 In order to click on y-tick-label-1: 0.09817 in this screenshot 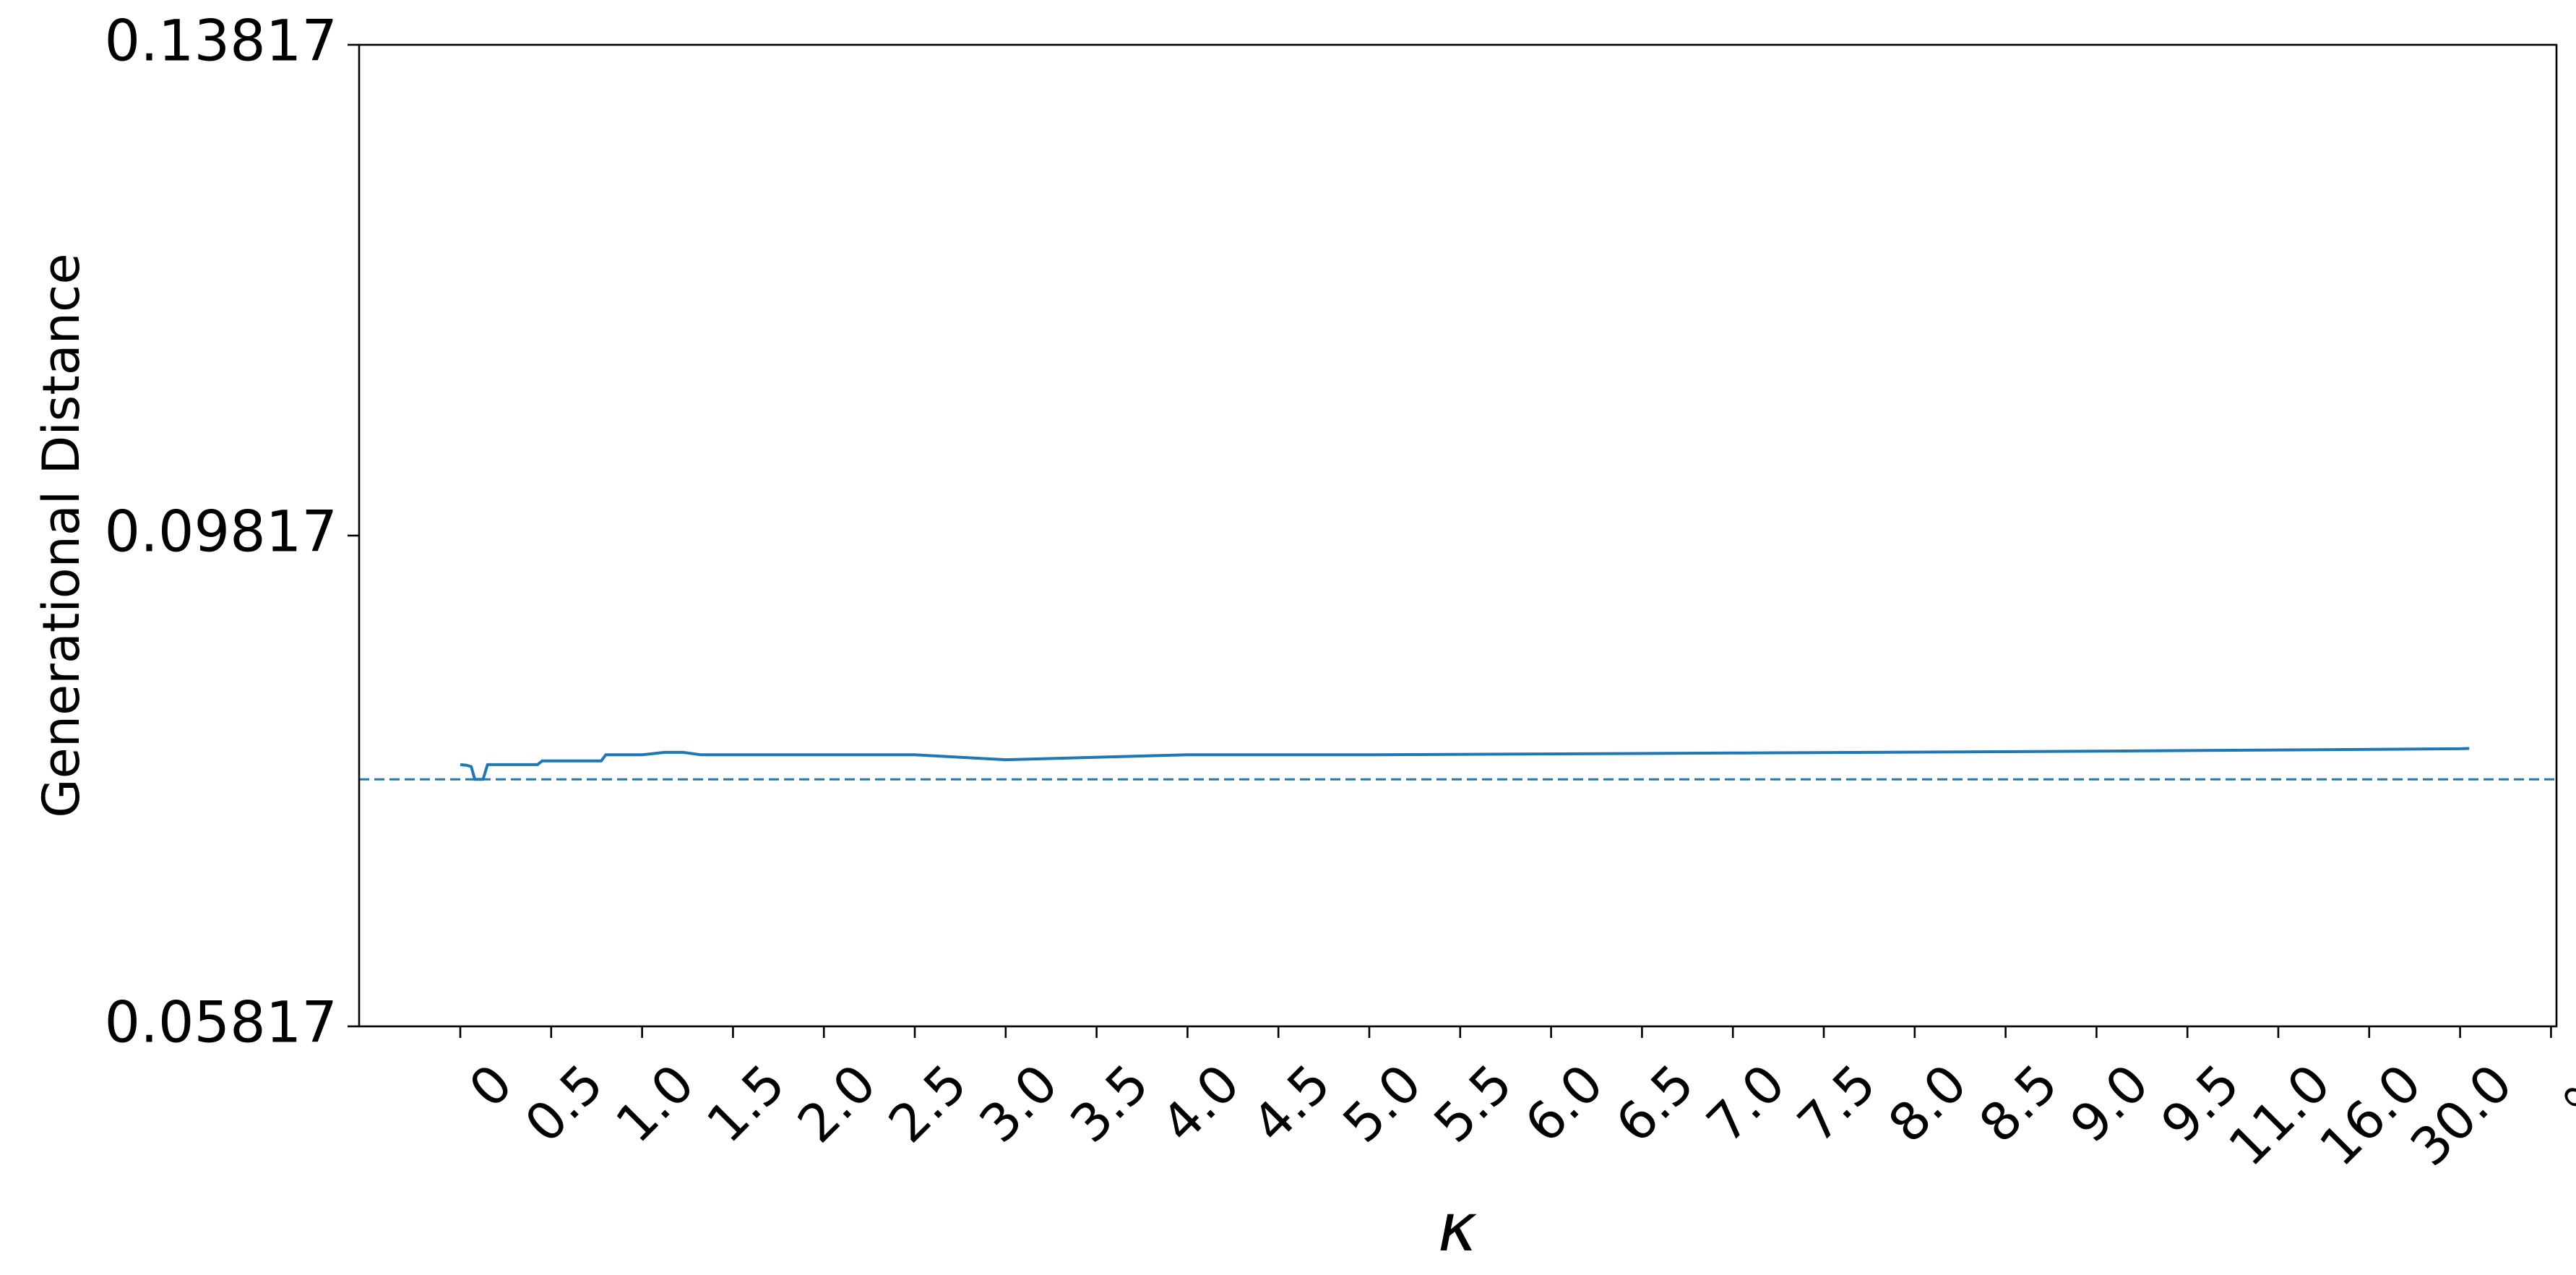, I will do `click(220, 531)`.